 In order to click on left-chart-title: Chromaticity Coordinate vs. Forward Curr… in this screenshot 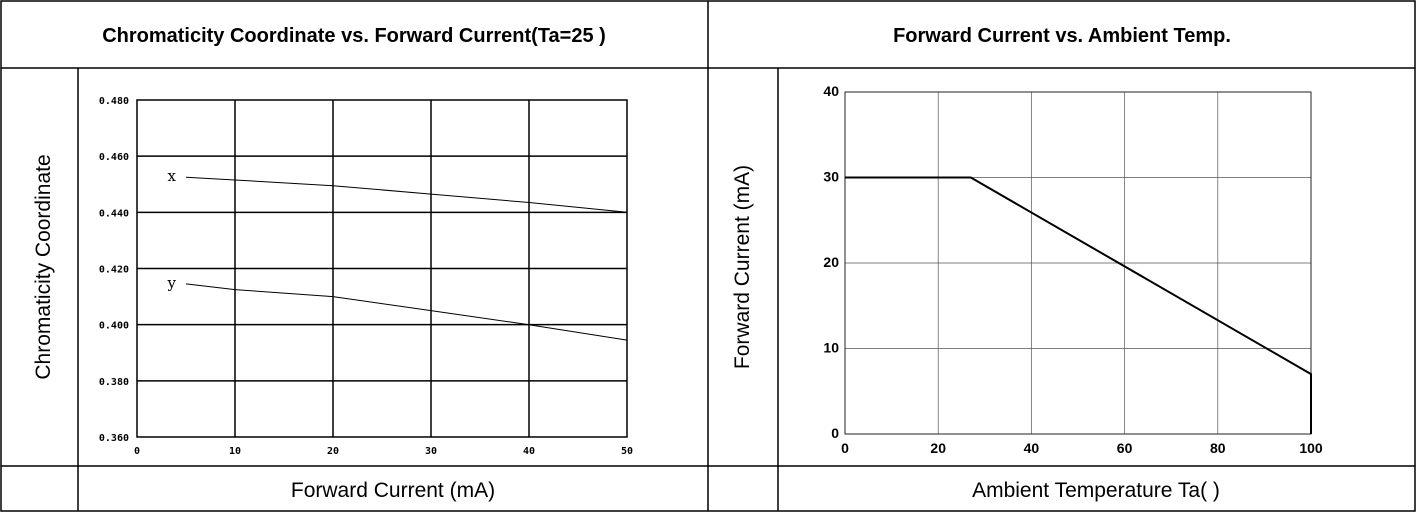, I will do `click(354, 36)`.